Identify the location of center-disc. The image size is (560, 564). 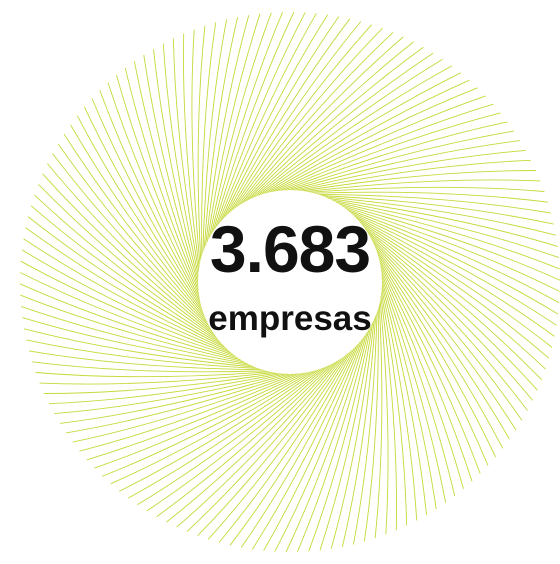
(290, 282).